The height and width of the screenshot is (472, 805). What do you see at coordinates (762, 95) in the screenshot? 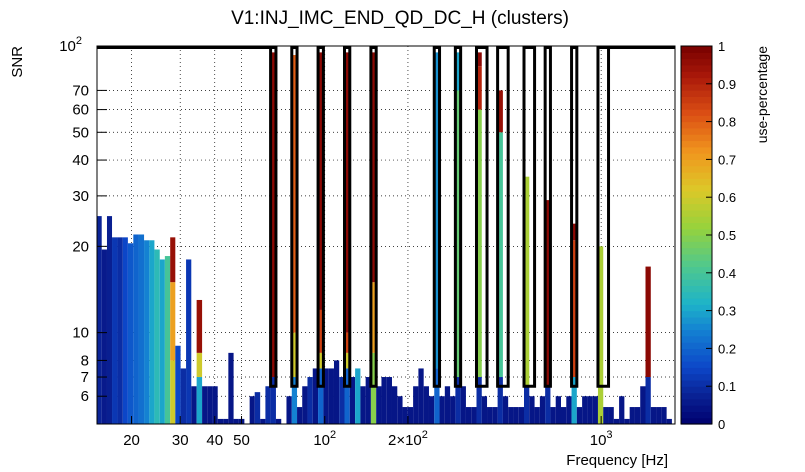
I see `colorbar-label: use-percentage` at bounding box center [762, 95].